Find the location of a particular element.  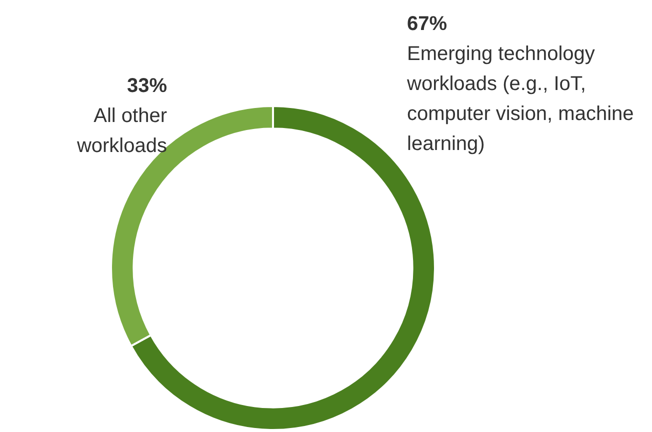

slice-label: All other workloads is located at coordinates (122, 131).